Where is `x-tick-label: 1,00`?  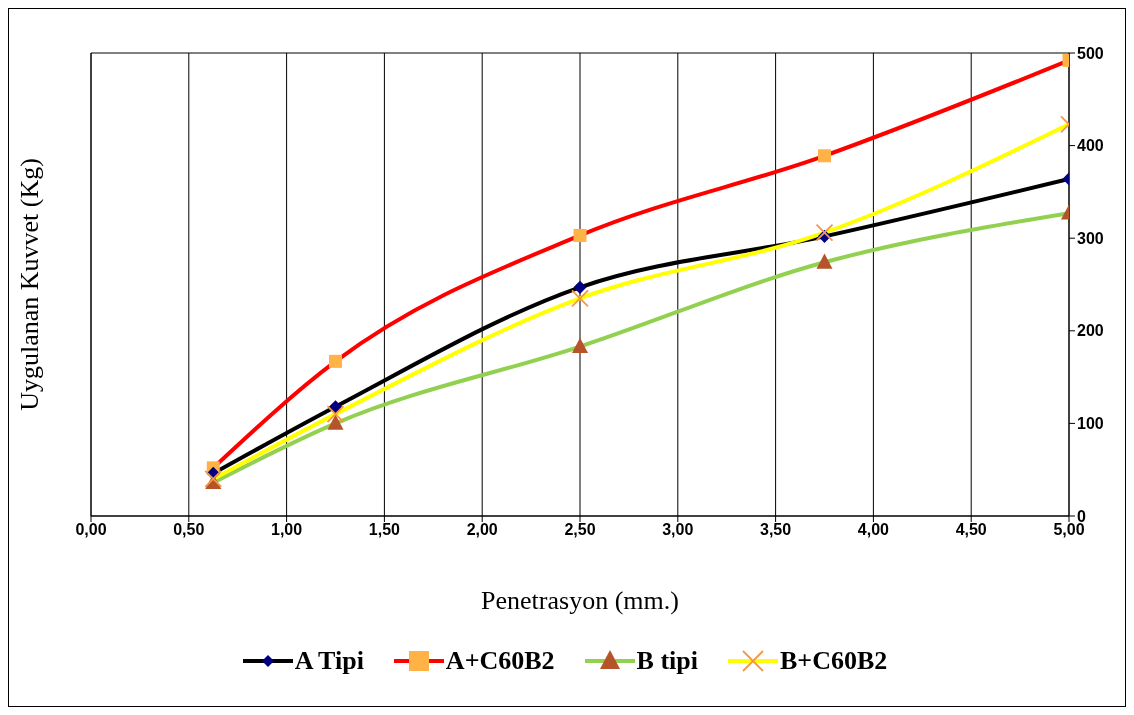
x-tick-label: 1,00 is located at coordinates (287, 530).